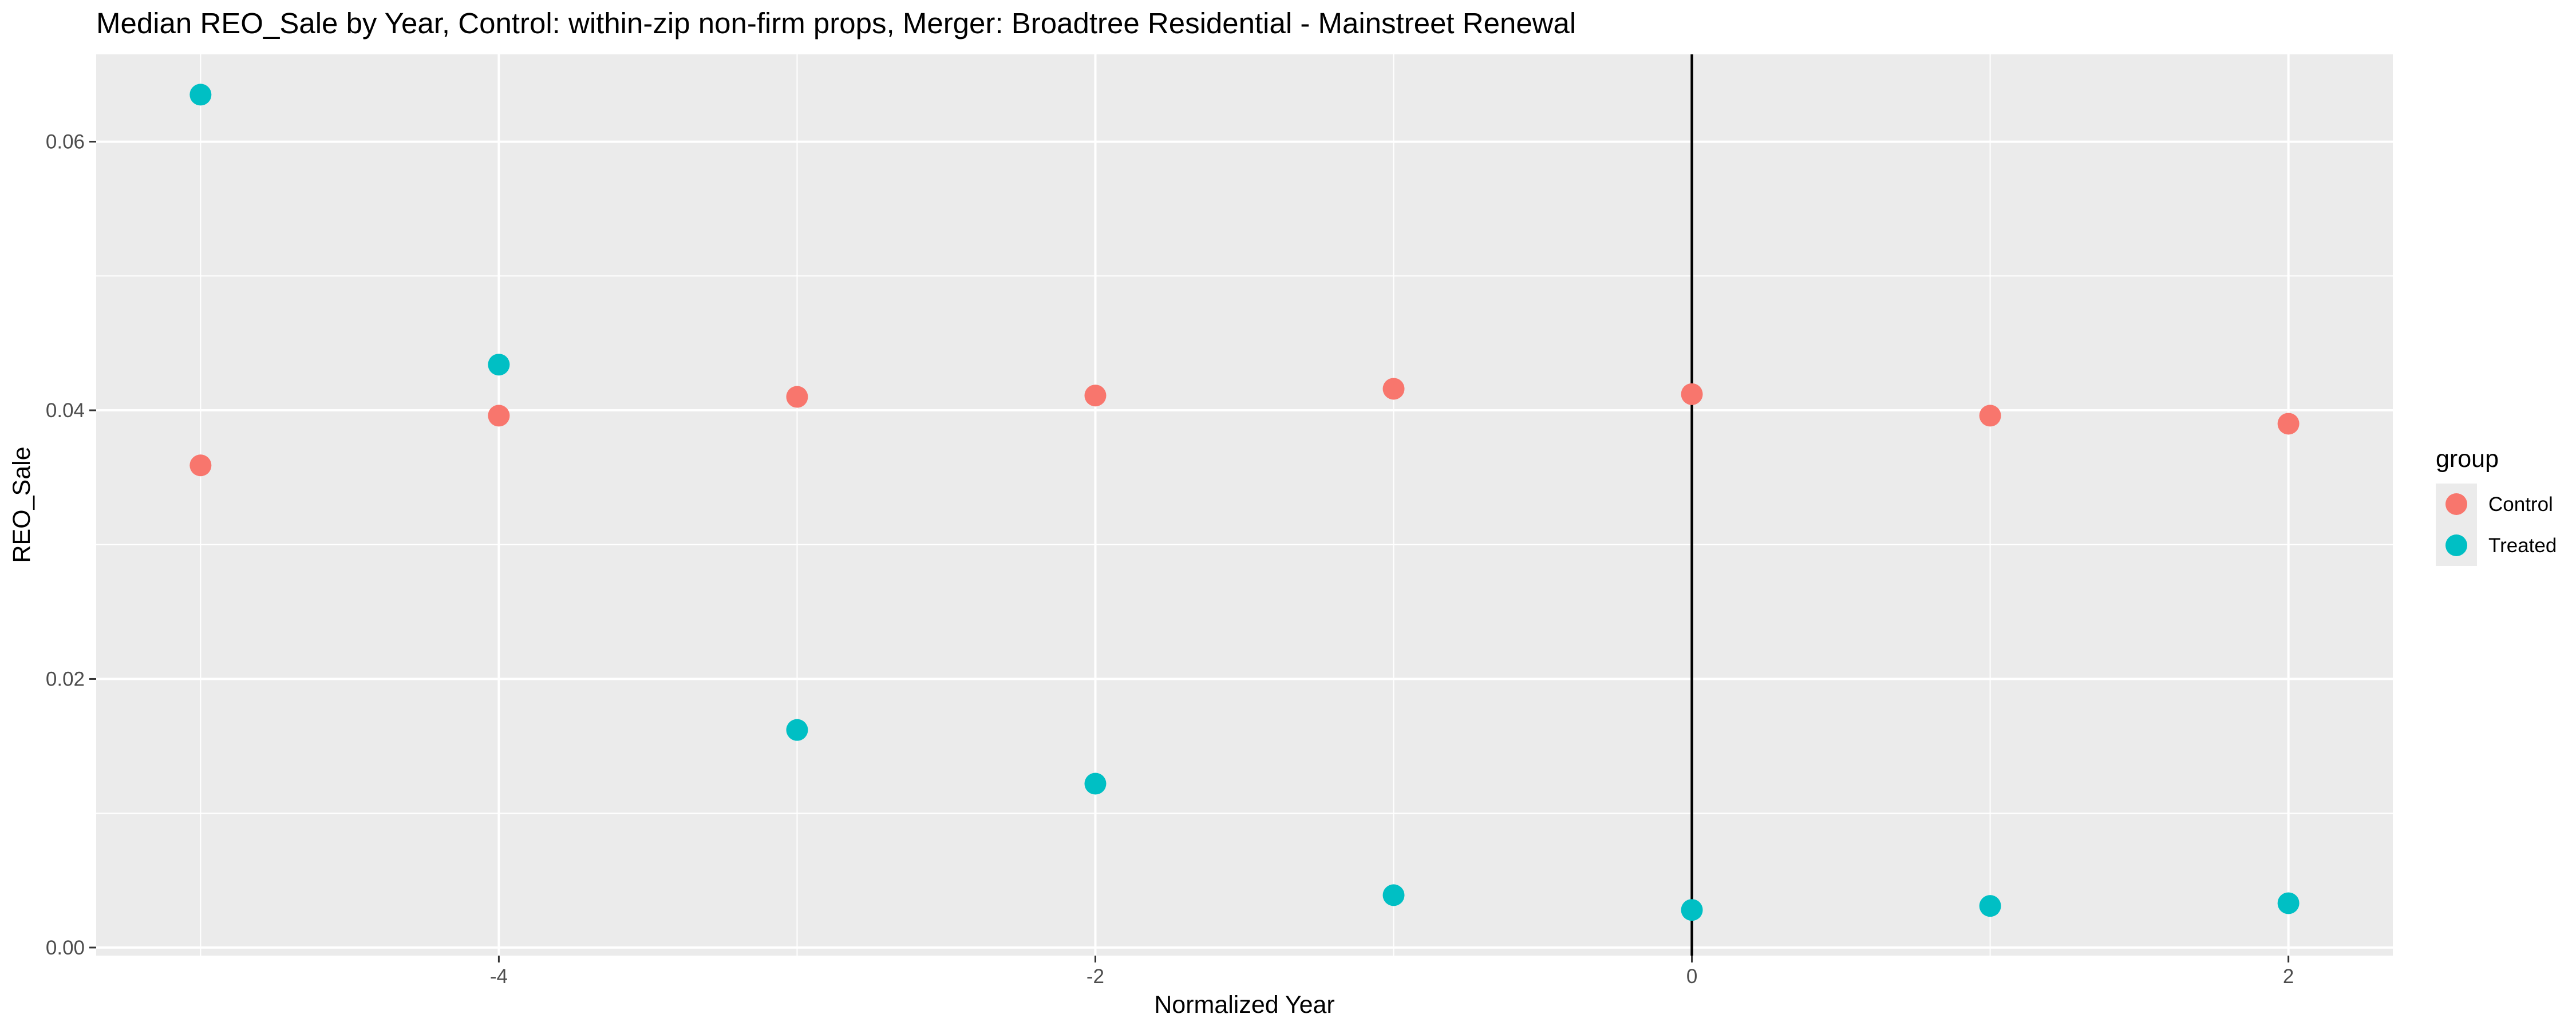 The height and width of the screenshot is (1030, 2576). Describe the element at coordinates (65, 142) in the screenshot. I see `y-tick-label: 0.06` at that location.